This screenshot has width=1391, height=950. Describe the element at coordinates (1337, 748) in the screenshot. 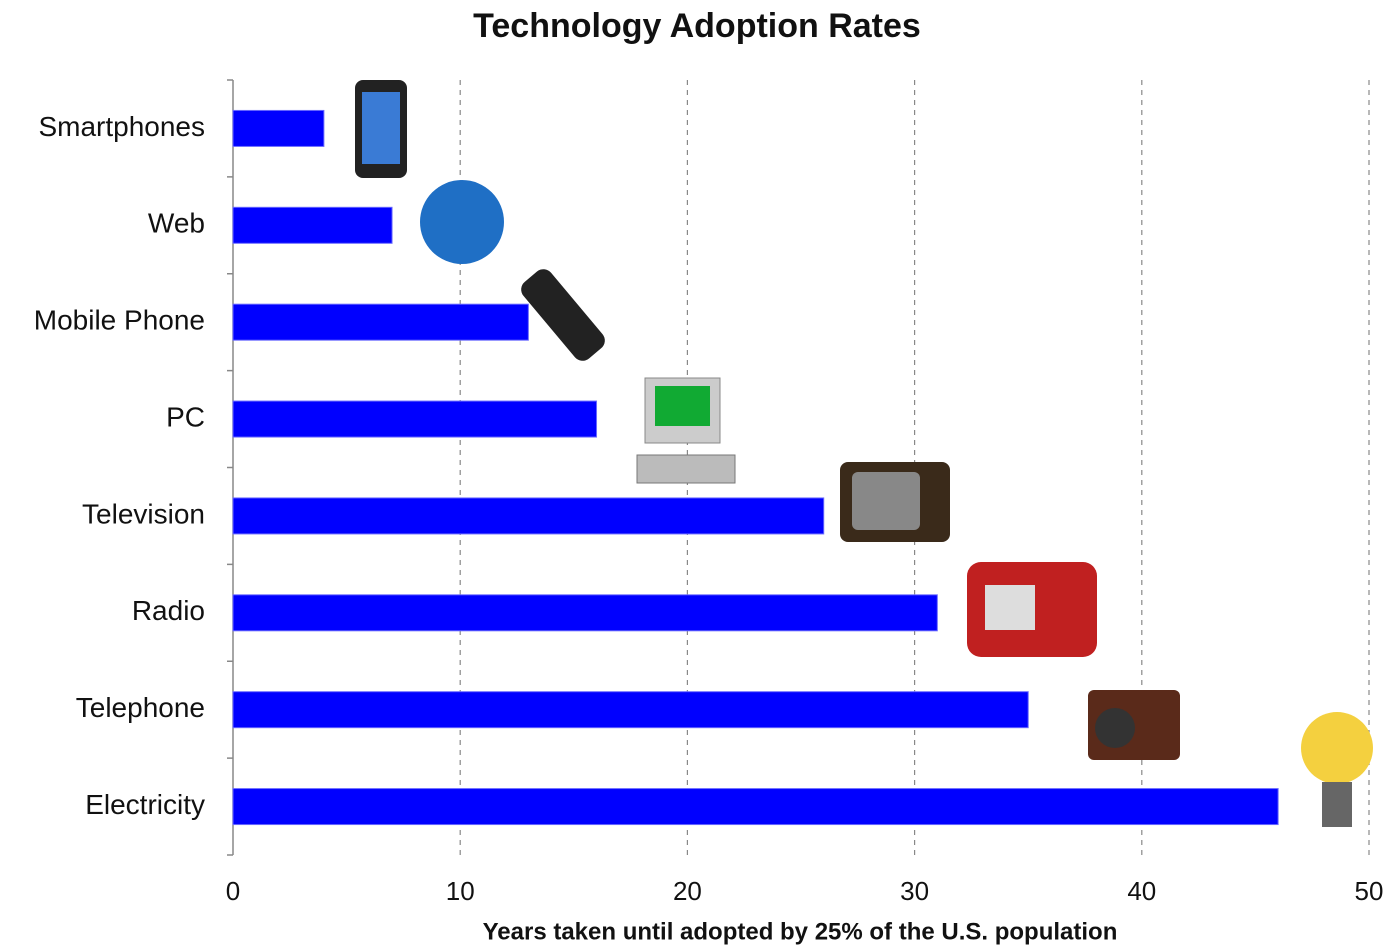

I see `lightbulb-icon` at that location.